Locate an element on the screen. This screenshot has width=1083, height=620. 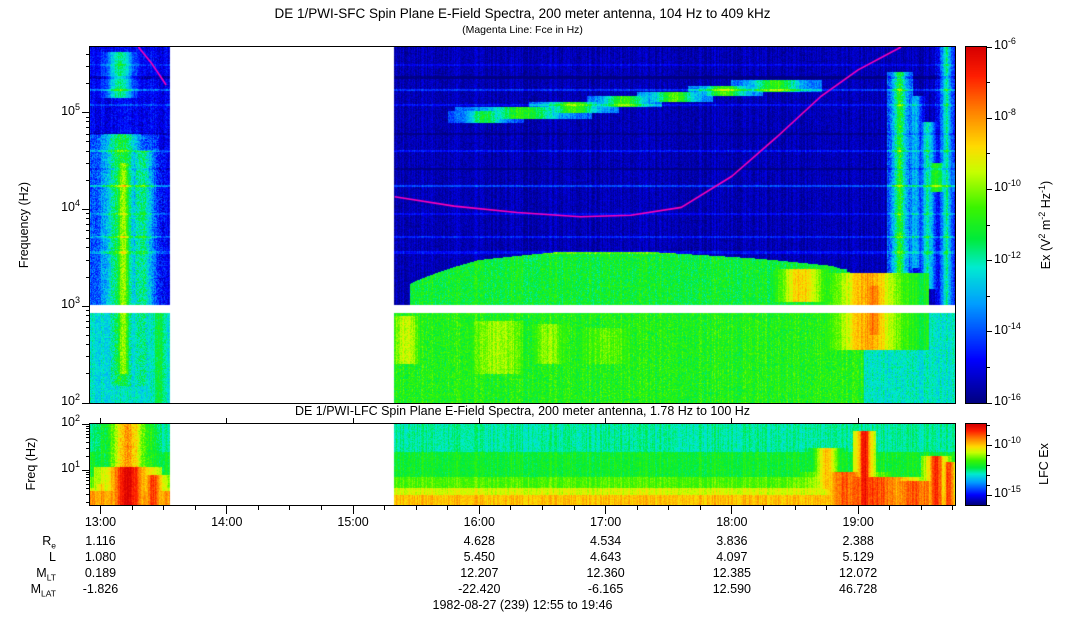
ephemeris-value: 12.072 is located at coordinates (858, 573).